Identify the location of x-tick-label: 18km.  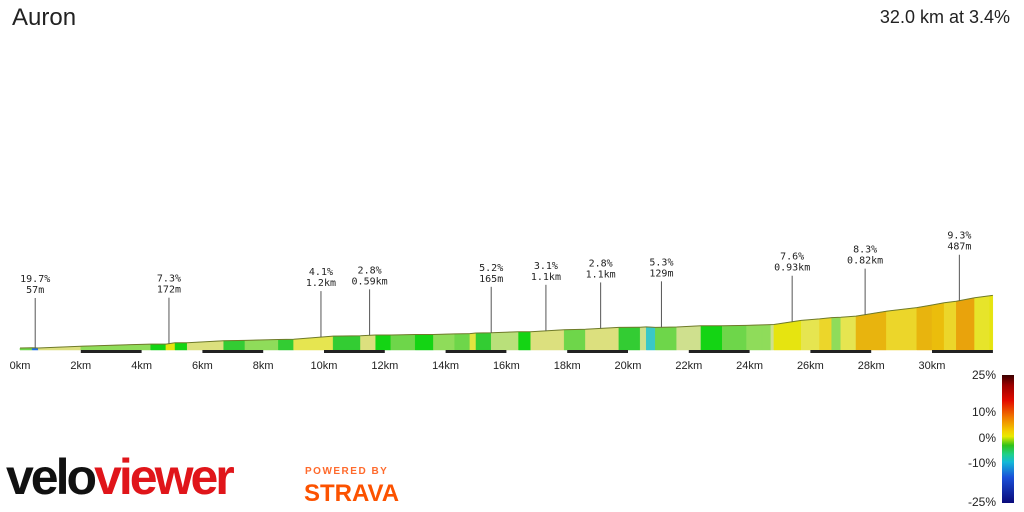
(567, 366).